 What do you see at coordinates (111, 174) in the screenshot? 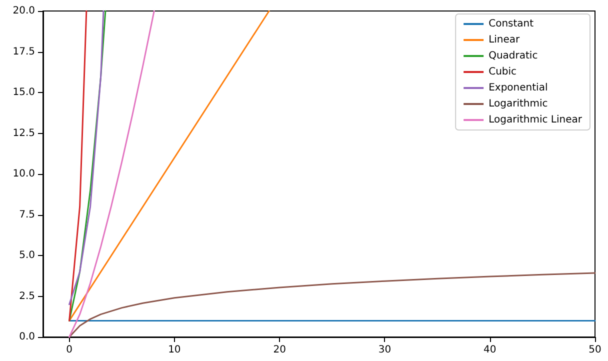
I see `line-series` at bounding box center [111, 174].